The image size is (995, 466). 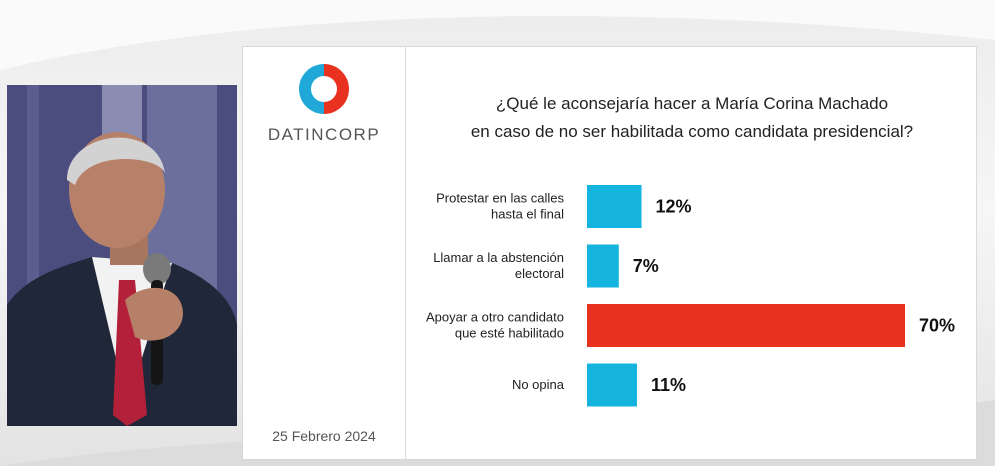 What do you see at coordinates (500, 198) in the screenshot?
I see `category-label-0-0: Protestar en las calles` at bounding box center [500, 198].